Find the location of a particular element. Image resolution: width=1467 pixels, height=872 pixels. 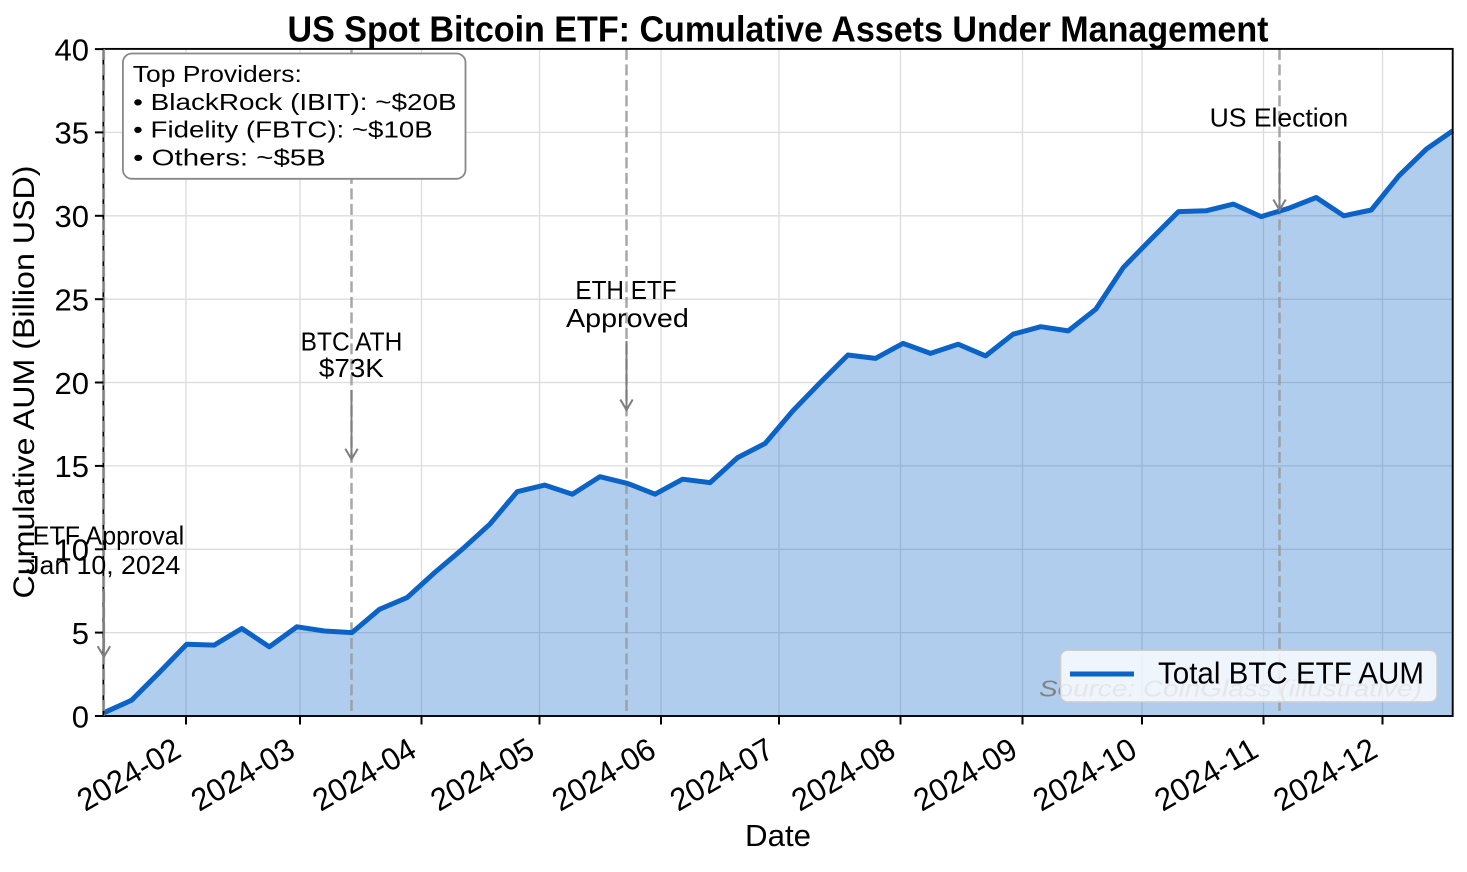

svg-text: US Election is located at coordinates (1279, 118).